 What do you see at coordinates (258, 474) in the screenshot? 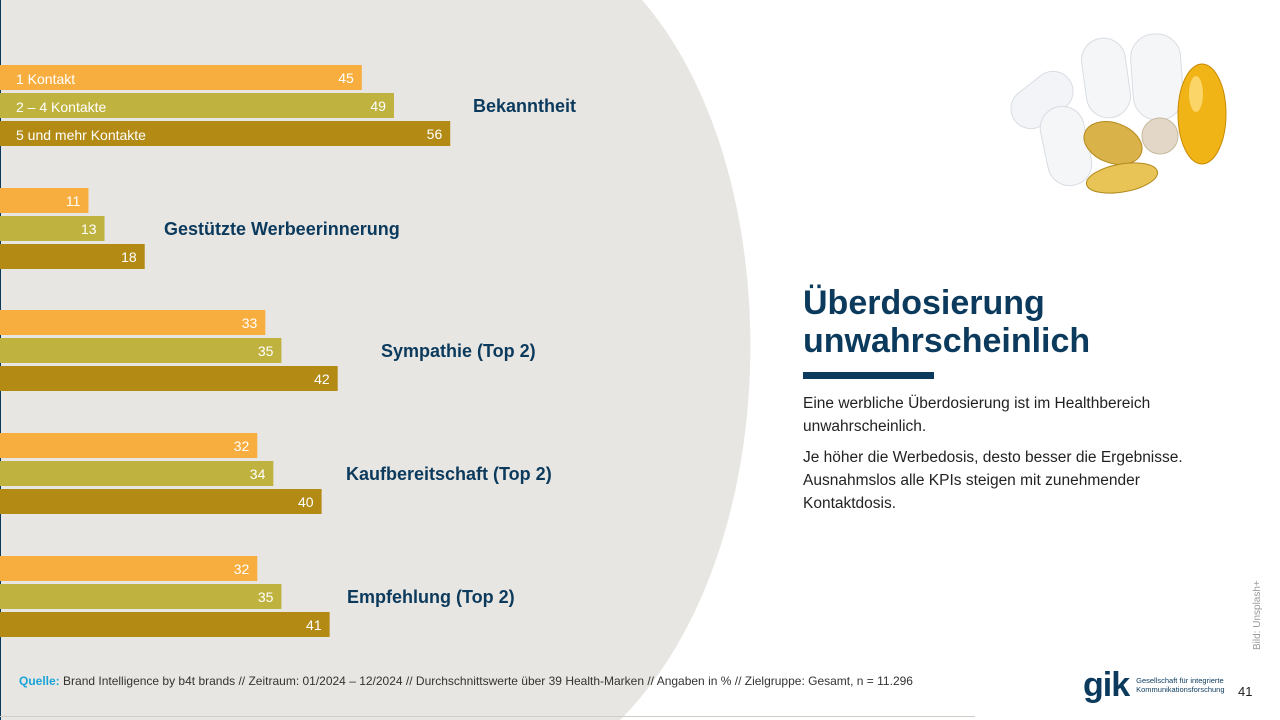
I see `bar-value-label: 34` at bounding box center [258, 474].